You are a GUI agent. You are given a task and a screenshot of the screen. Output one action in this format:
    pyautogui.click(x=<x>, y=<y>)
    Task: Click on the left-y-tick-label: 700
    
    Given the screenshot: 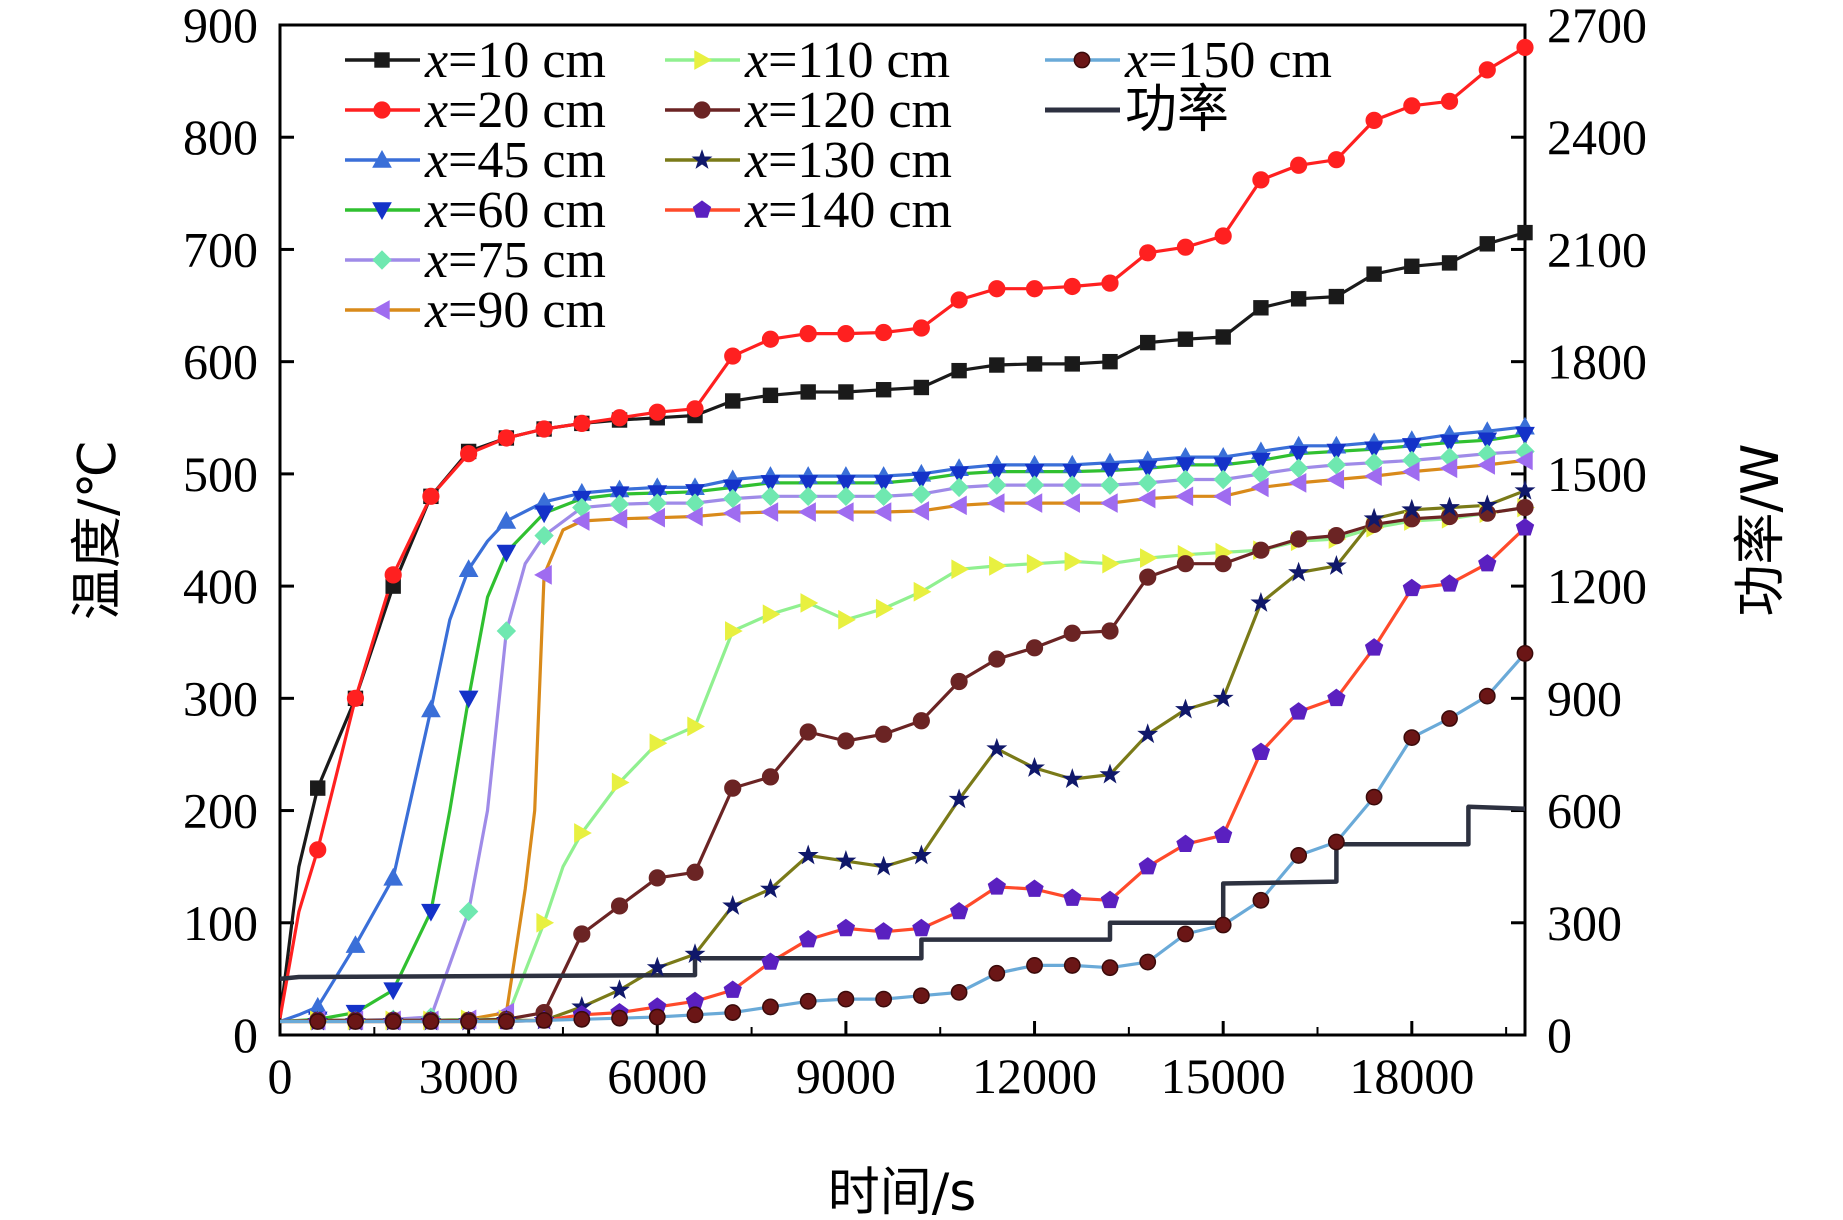 What is the action you would take?
    pyautogui.click(x=220, y=249)
    